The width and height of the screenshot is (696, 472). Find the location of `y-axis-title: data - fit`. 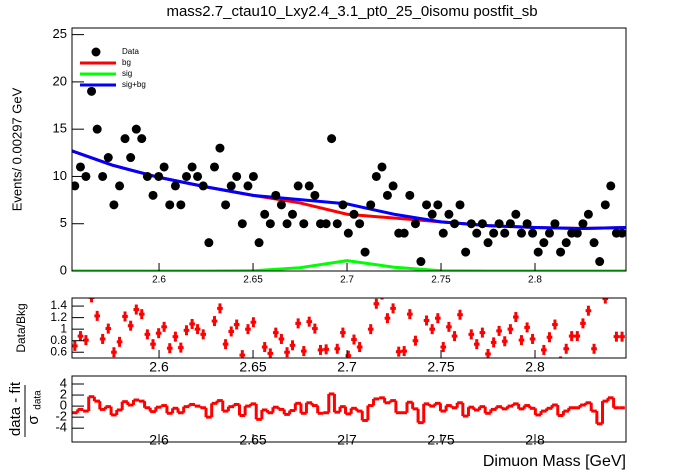

y-axis-title: data - fit is located at coordinates (15, 408).